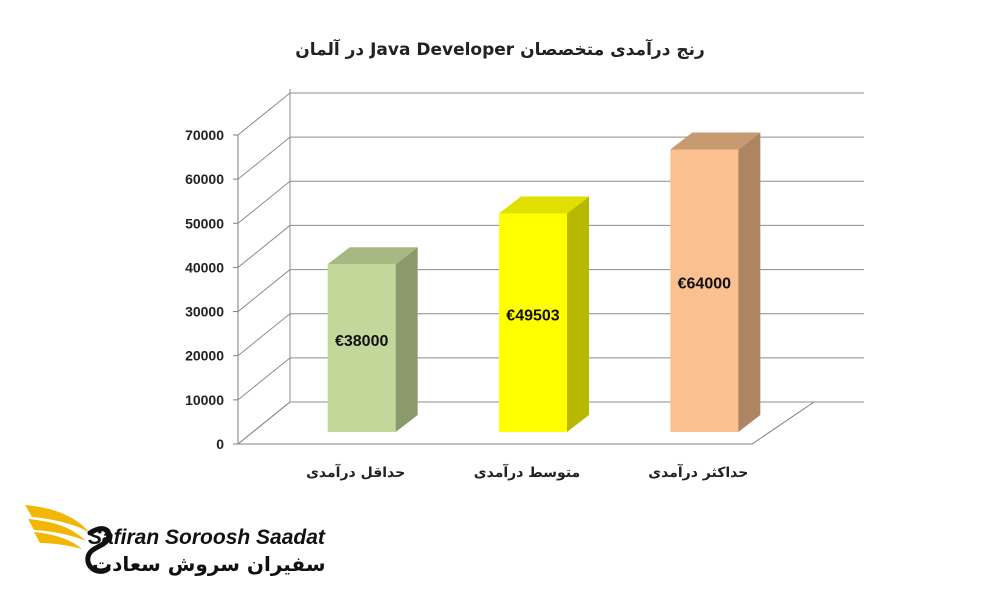 The height and width of the screenshot is (600, 1000). Describe the element at coordinates (204, 135) in the screenshot. I see `y-tick-label: 70000` at that location.